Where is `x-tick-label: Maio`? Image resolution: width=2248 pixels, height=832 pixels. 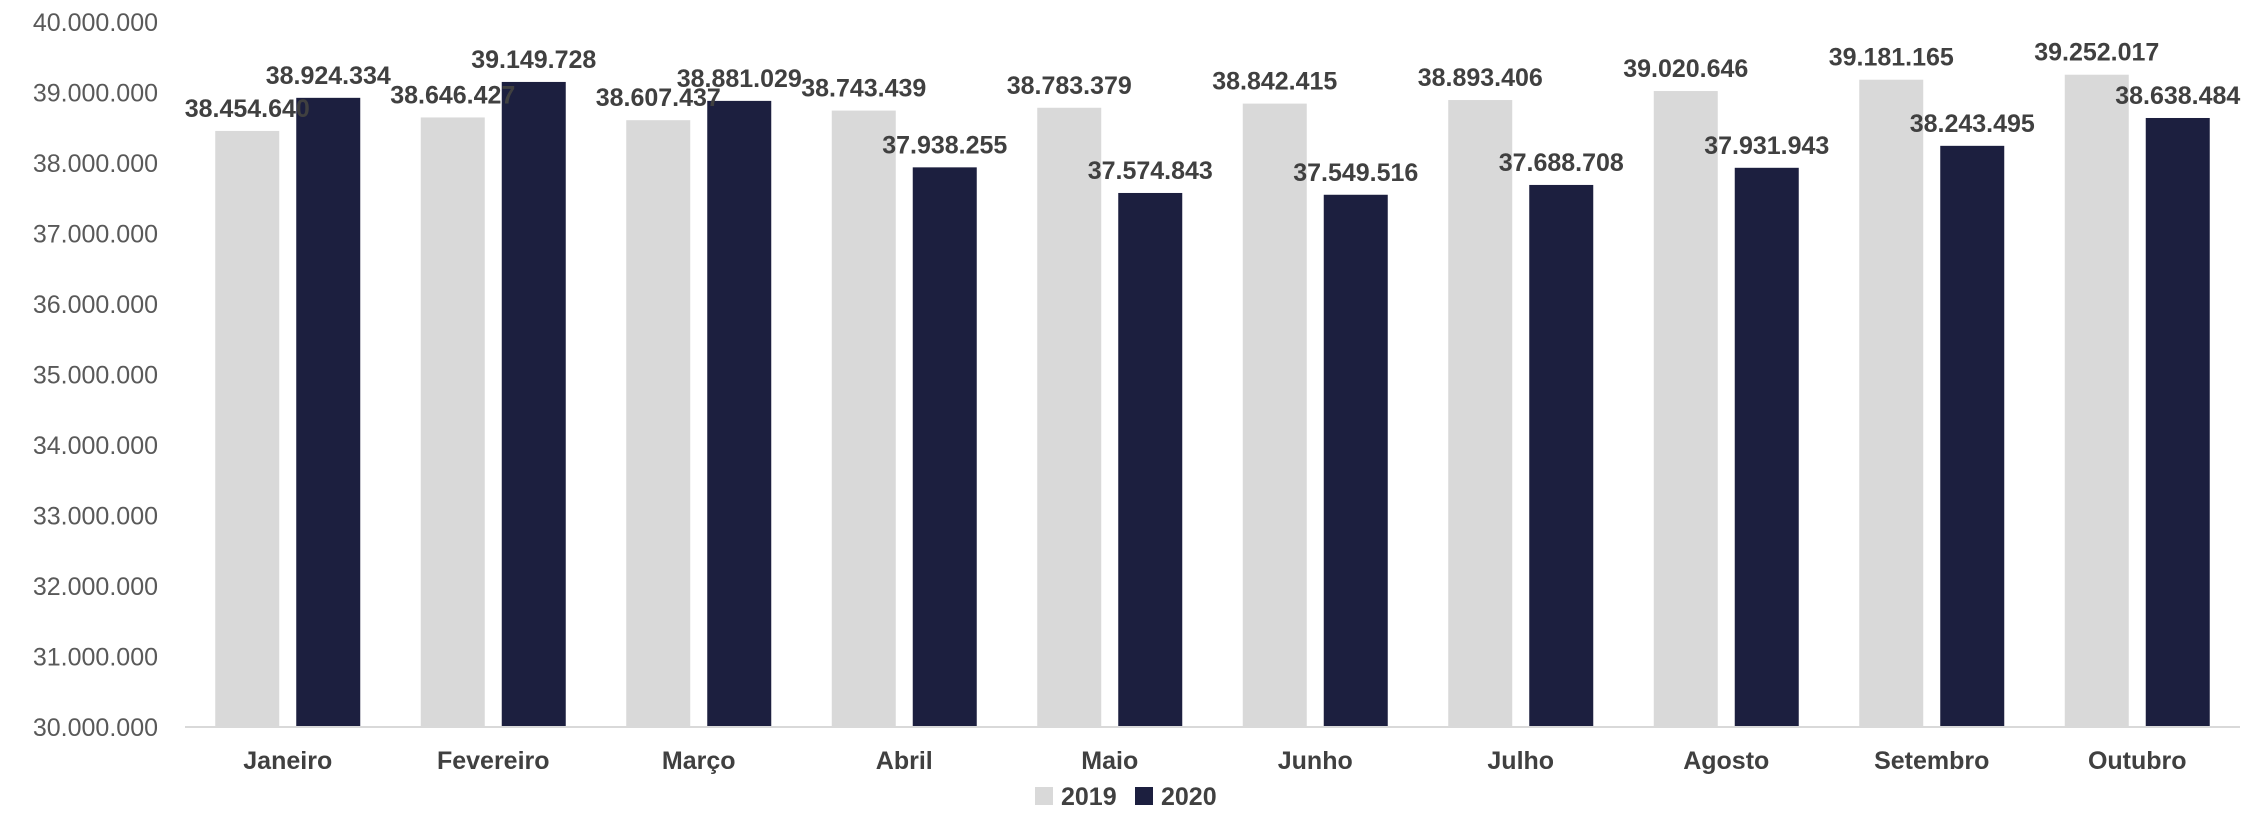 x-tick-label: Maio is located at coordinates (1109, 761).